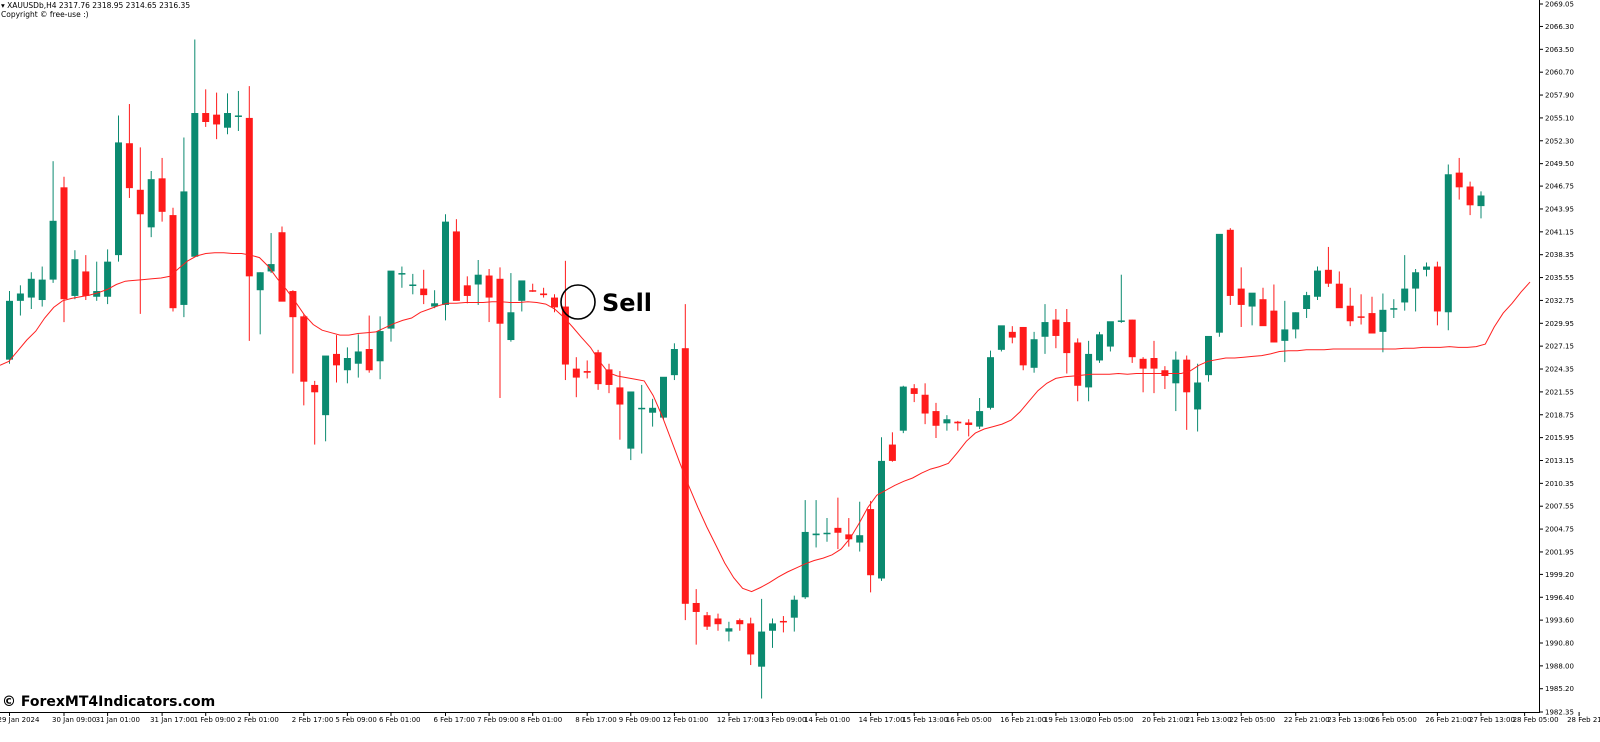 Image resolution: width=1600 pixels, height=742 pixels. Describe the element at coordinates (1559, 598) in the screenshot. I see `y-tick-label: 1996.40` at that location.